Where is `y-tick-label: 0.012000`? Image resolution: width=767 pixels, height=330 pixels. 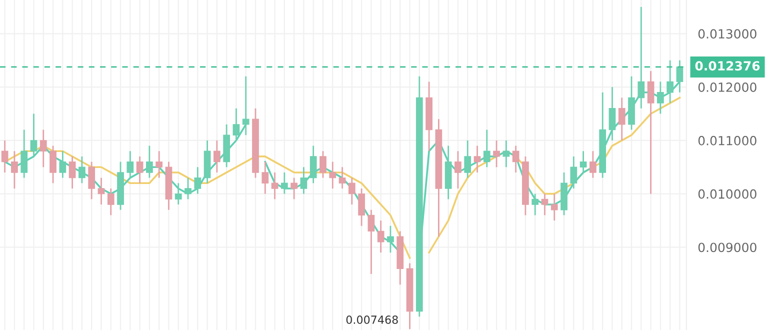
y-tick-label: 0.012000 is located at coordinates (727, 87).